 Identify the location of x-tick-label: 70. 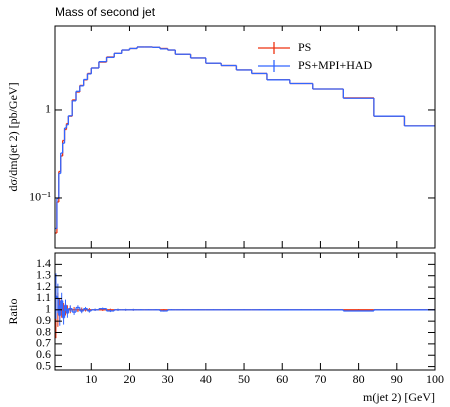
(320, 379).